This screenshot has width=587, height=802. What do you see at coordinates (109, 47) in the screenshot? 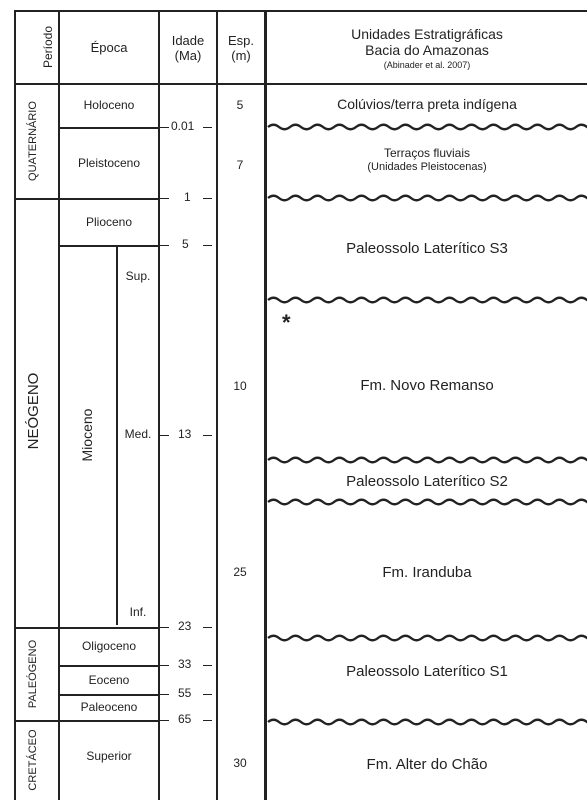
I see `epoch-header: Época` at bounding box center [109, 47].